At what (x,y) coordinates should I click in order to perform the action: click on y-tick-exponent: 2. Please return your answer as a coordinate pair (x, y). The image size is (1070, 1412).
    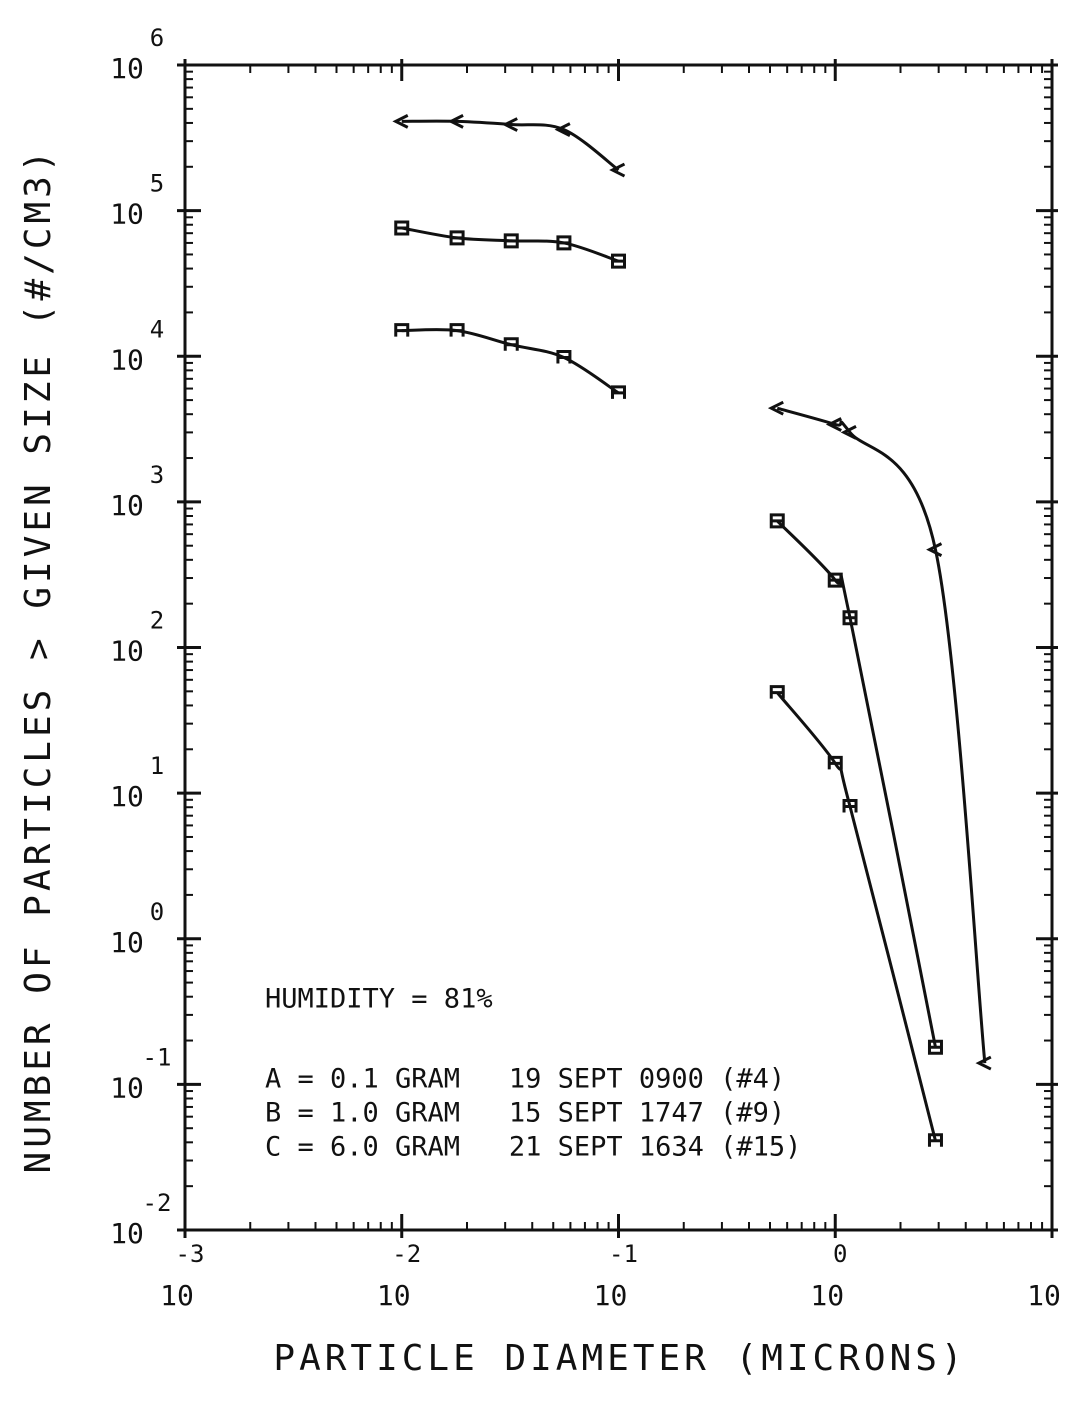
    Looking at the image, I should click on (157, 621).